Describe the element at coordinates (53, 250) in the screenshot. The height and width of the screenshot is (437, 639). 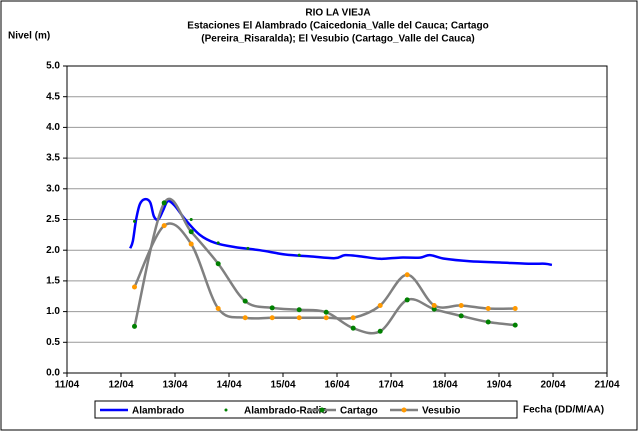
I see `y-tick-label: 2.0` at that location.